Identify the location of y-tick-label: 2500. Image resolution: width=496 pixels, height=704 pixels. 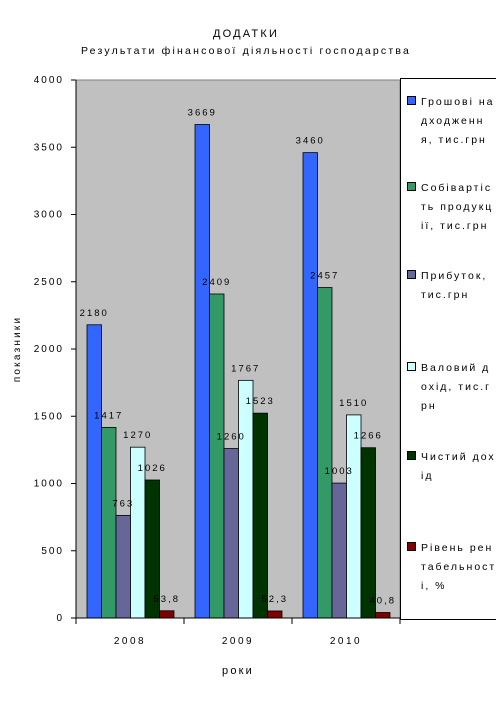
(49, 282).